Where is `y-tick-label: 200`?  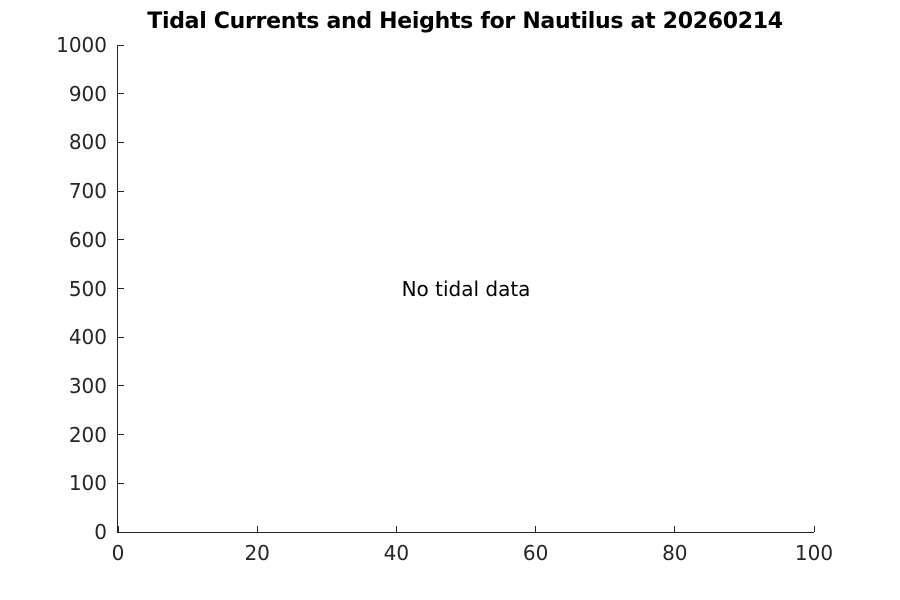 y-tick-label: 200 is located at coordinates (87, 434).